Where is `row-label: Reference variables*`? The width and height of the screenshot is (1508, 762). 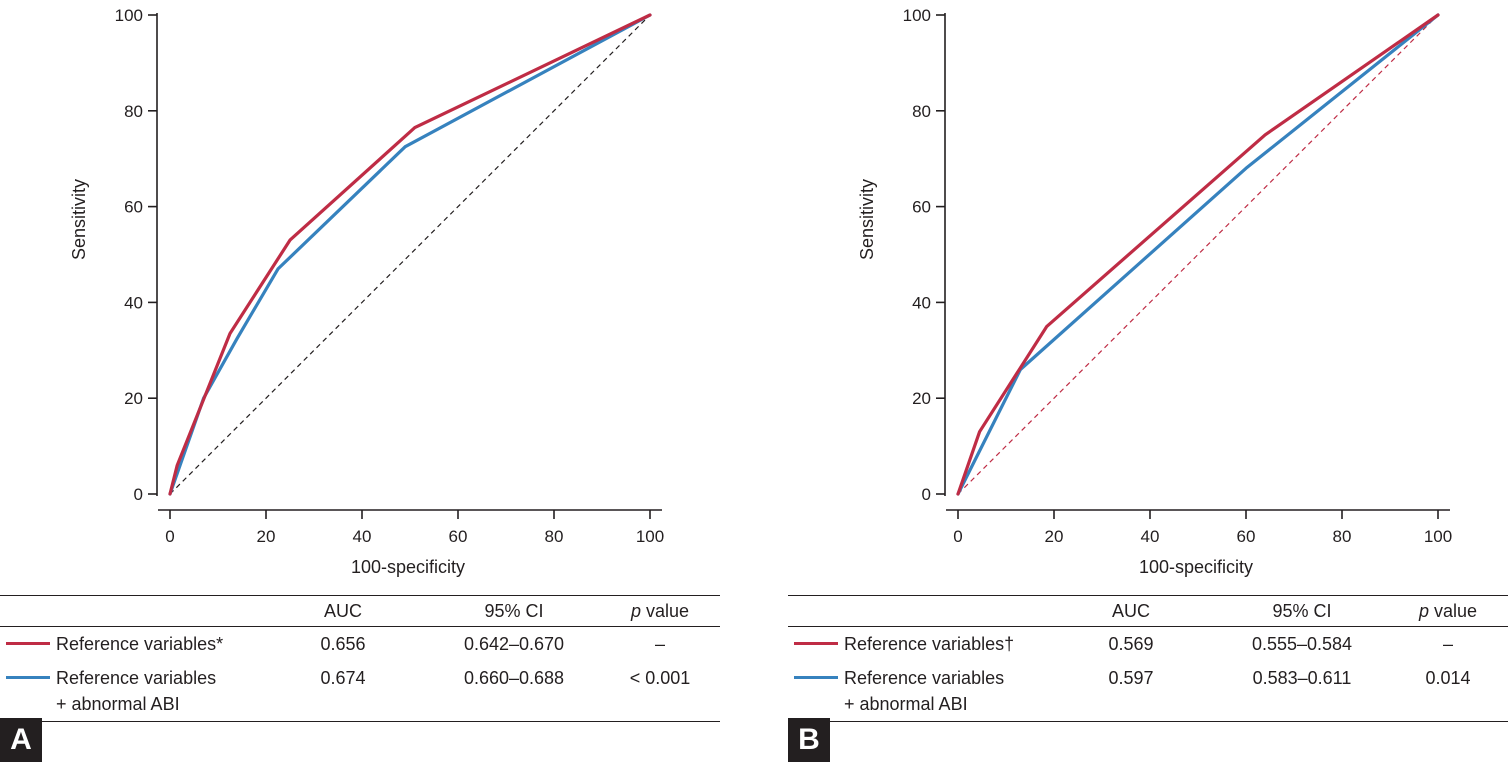 row-label: Reference variables* is located at coordinates (129, 644).